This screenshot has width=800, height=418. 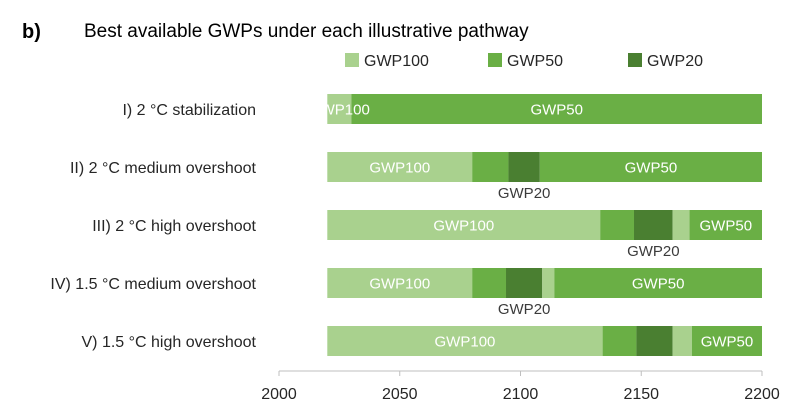 What do you see at coordinates (163, 168) in the screenshot?
I see `category-label-2: II) 2 °C medium overshoot` at bounding box center [163, 168].